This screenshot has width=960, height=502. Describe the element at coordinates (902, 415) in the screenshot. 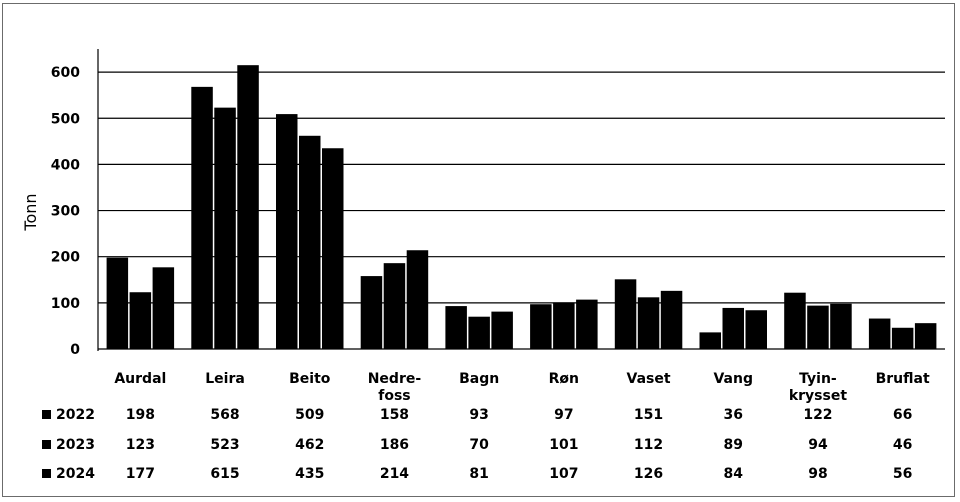

I see `table-cell-2022-9: 66` at that location.